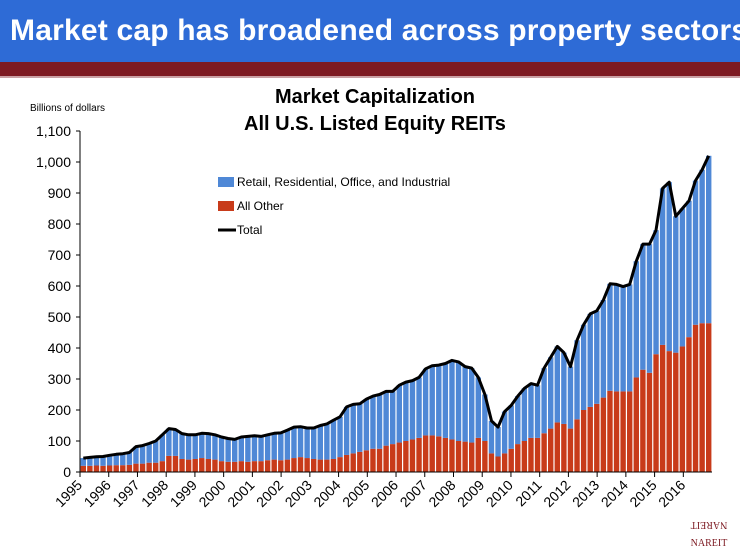 The width and height of the screenshot is (740, 555). I want to click on y-tick-label: 500, so click(60, 317).